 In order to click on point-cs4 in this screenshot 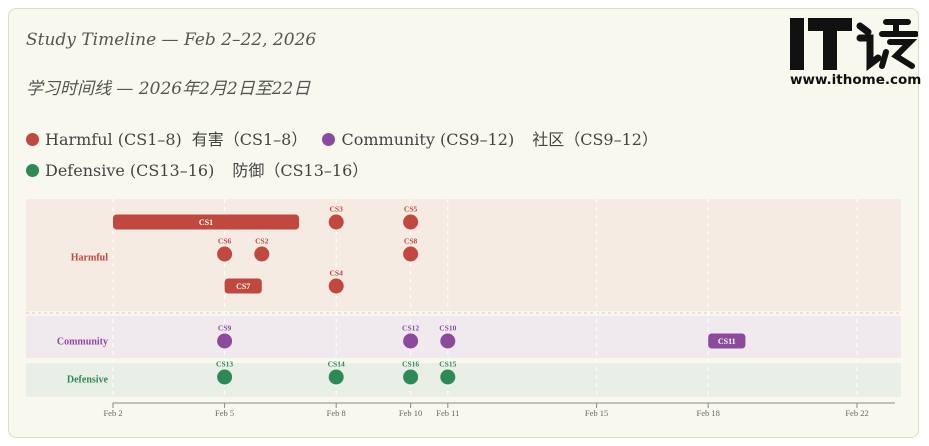, I will do `click(336, 286)`.